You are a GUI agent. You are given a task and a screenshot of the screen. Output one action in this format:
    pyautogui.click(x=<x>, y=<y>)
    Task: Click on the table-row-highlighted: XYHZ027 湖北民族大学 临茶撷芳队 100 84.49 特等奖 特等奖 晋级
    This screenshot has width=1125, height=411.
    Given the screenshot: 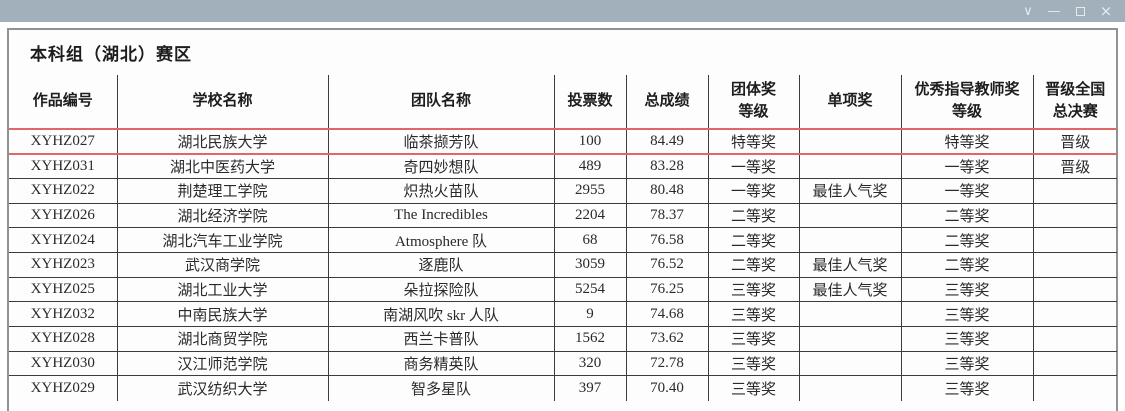 What is the action you would take?
    pyautogui.click(x=563, y=141)
    